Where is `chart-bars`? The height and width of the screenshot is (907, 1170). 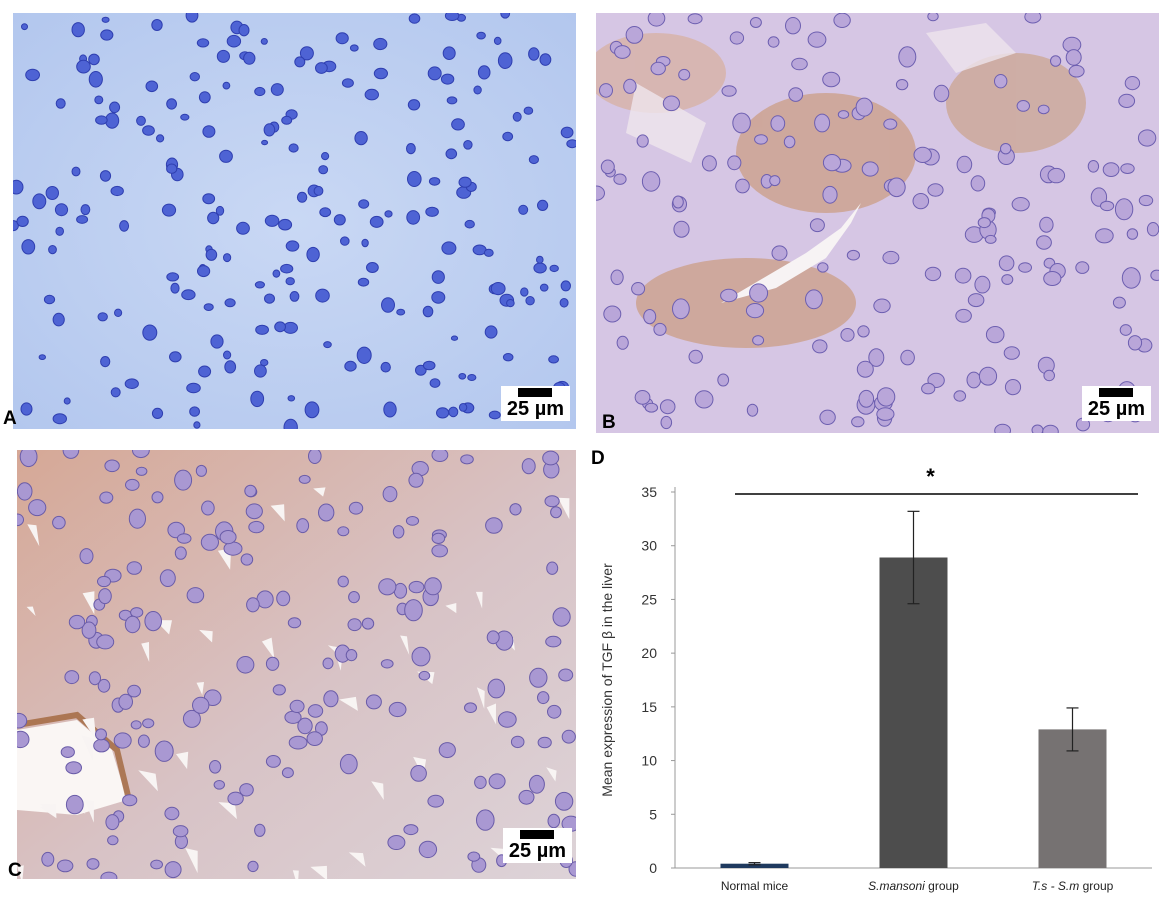 chart-bars is located at coordinates (913, 689).